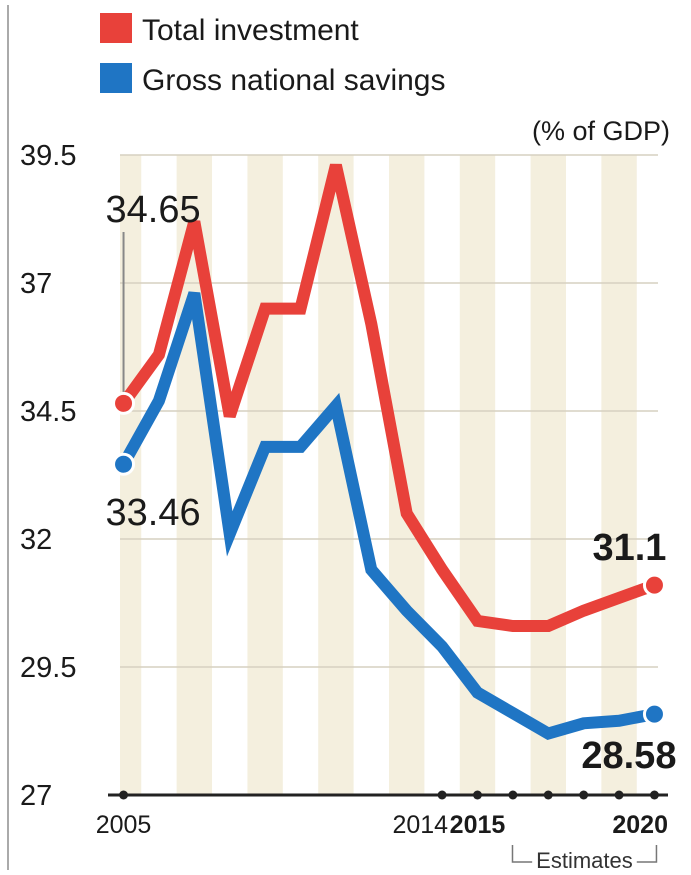  What do you see at coordinates (382, 825) in the screenshot?
I see `x-axis-ticks: 2005 2014 2015 2020` at bounding box center [382, 825].